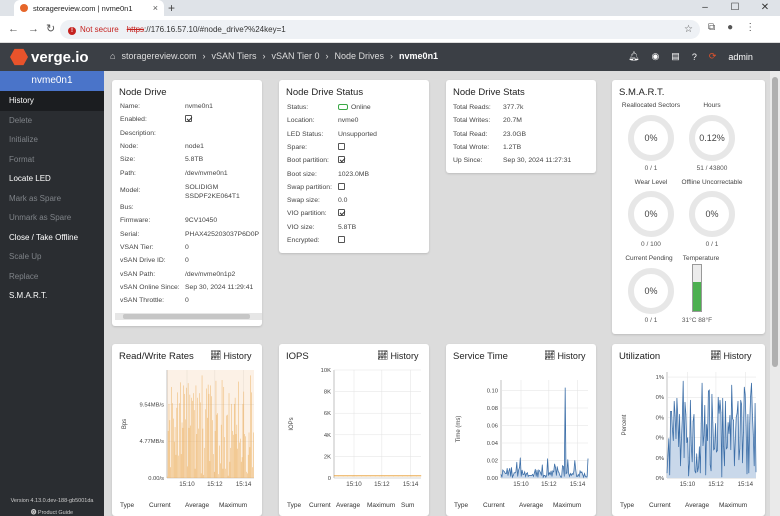 This screenshot has width=780, height=516. What do you see at coordinates (705, 7) in the screenshot?
I see `minimize-icon: –` at bounding box center [705, 7].